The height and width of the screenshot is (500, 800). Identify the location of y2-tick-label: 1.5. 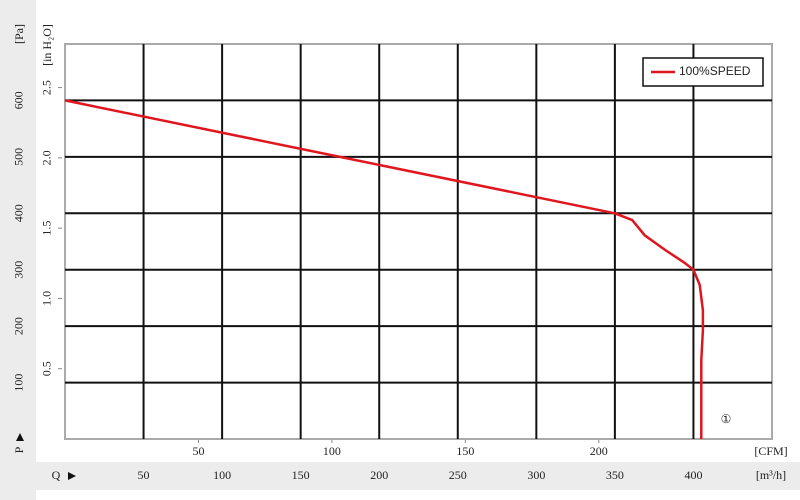
(47, 228).